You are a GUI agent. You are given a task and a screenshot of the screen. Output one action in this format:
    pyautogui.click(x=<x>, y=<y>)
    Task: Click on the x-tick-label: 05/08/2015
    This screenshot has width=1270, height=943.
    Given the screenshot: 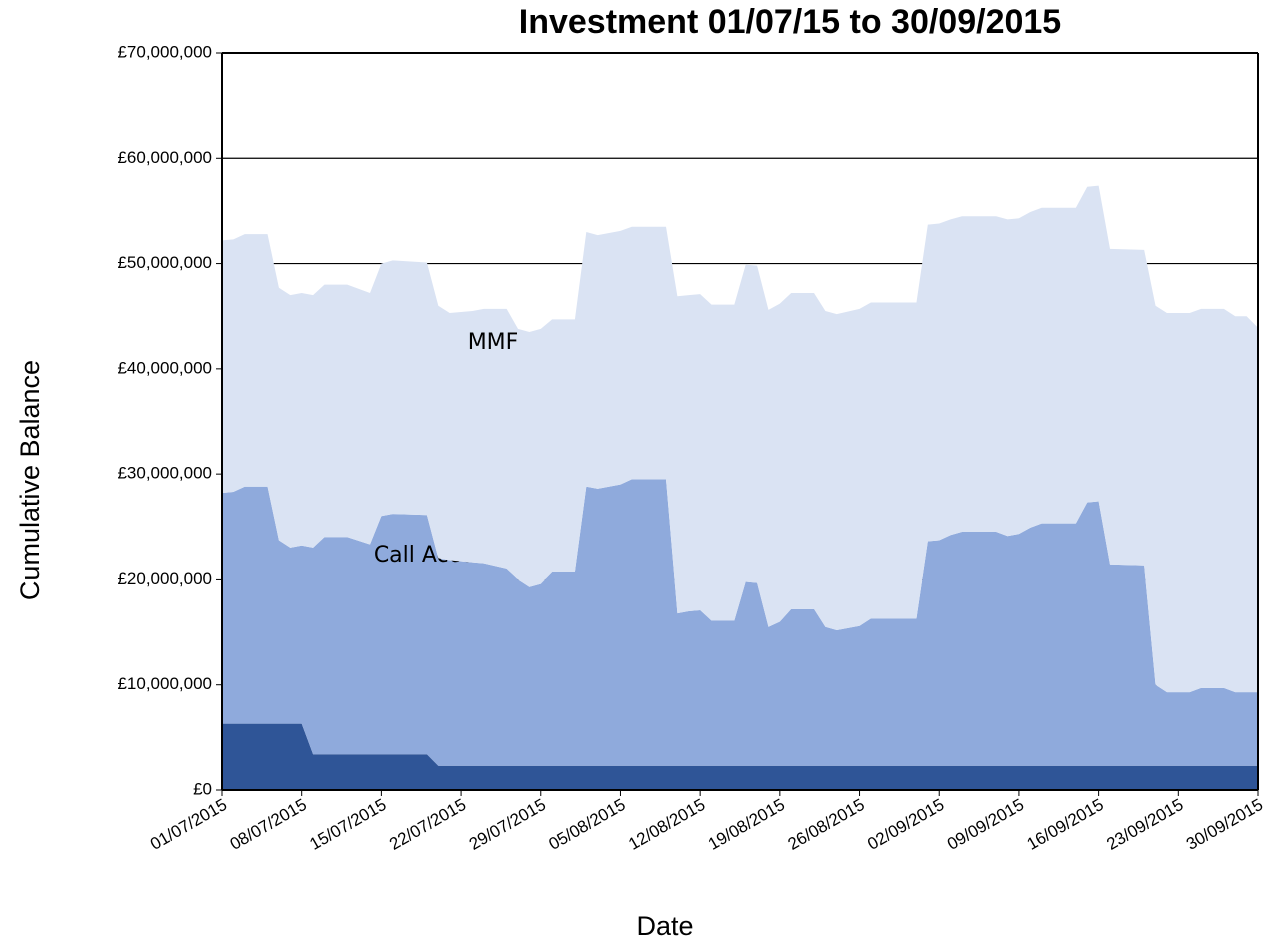 What is the action you would take?
    pyautogui.click(x=587, y=824)
    